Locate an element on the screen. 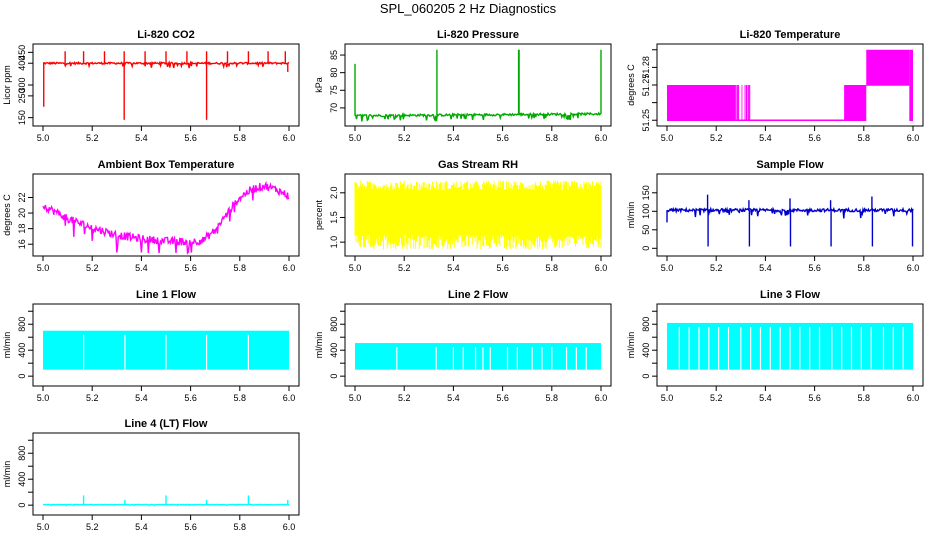  y-tick-label: 16 is located at coordinates (22, 244).